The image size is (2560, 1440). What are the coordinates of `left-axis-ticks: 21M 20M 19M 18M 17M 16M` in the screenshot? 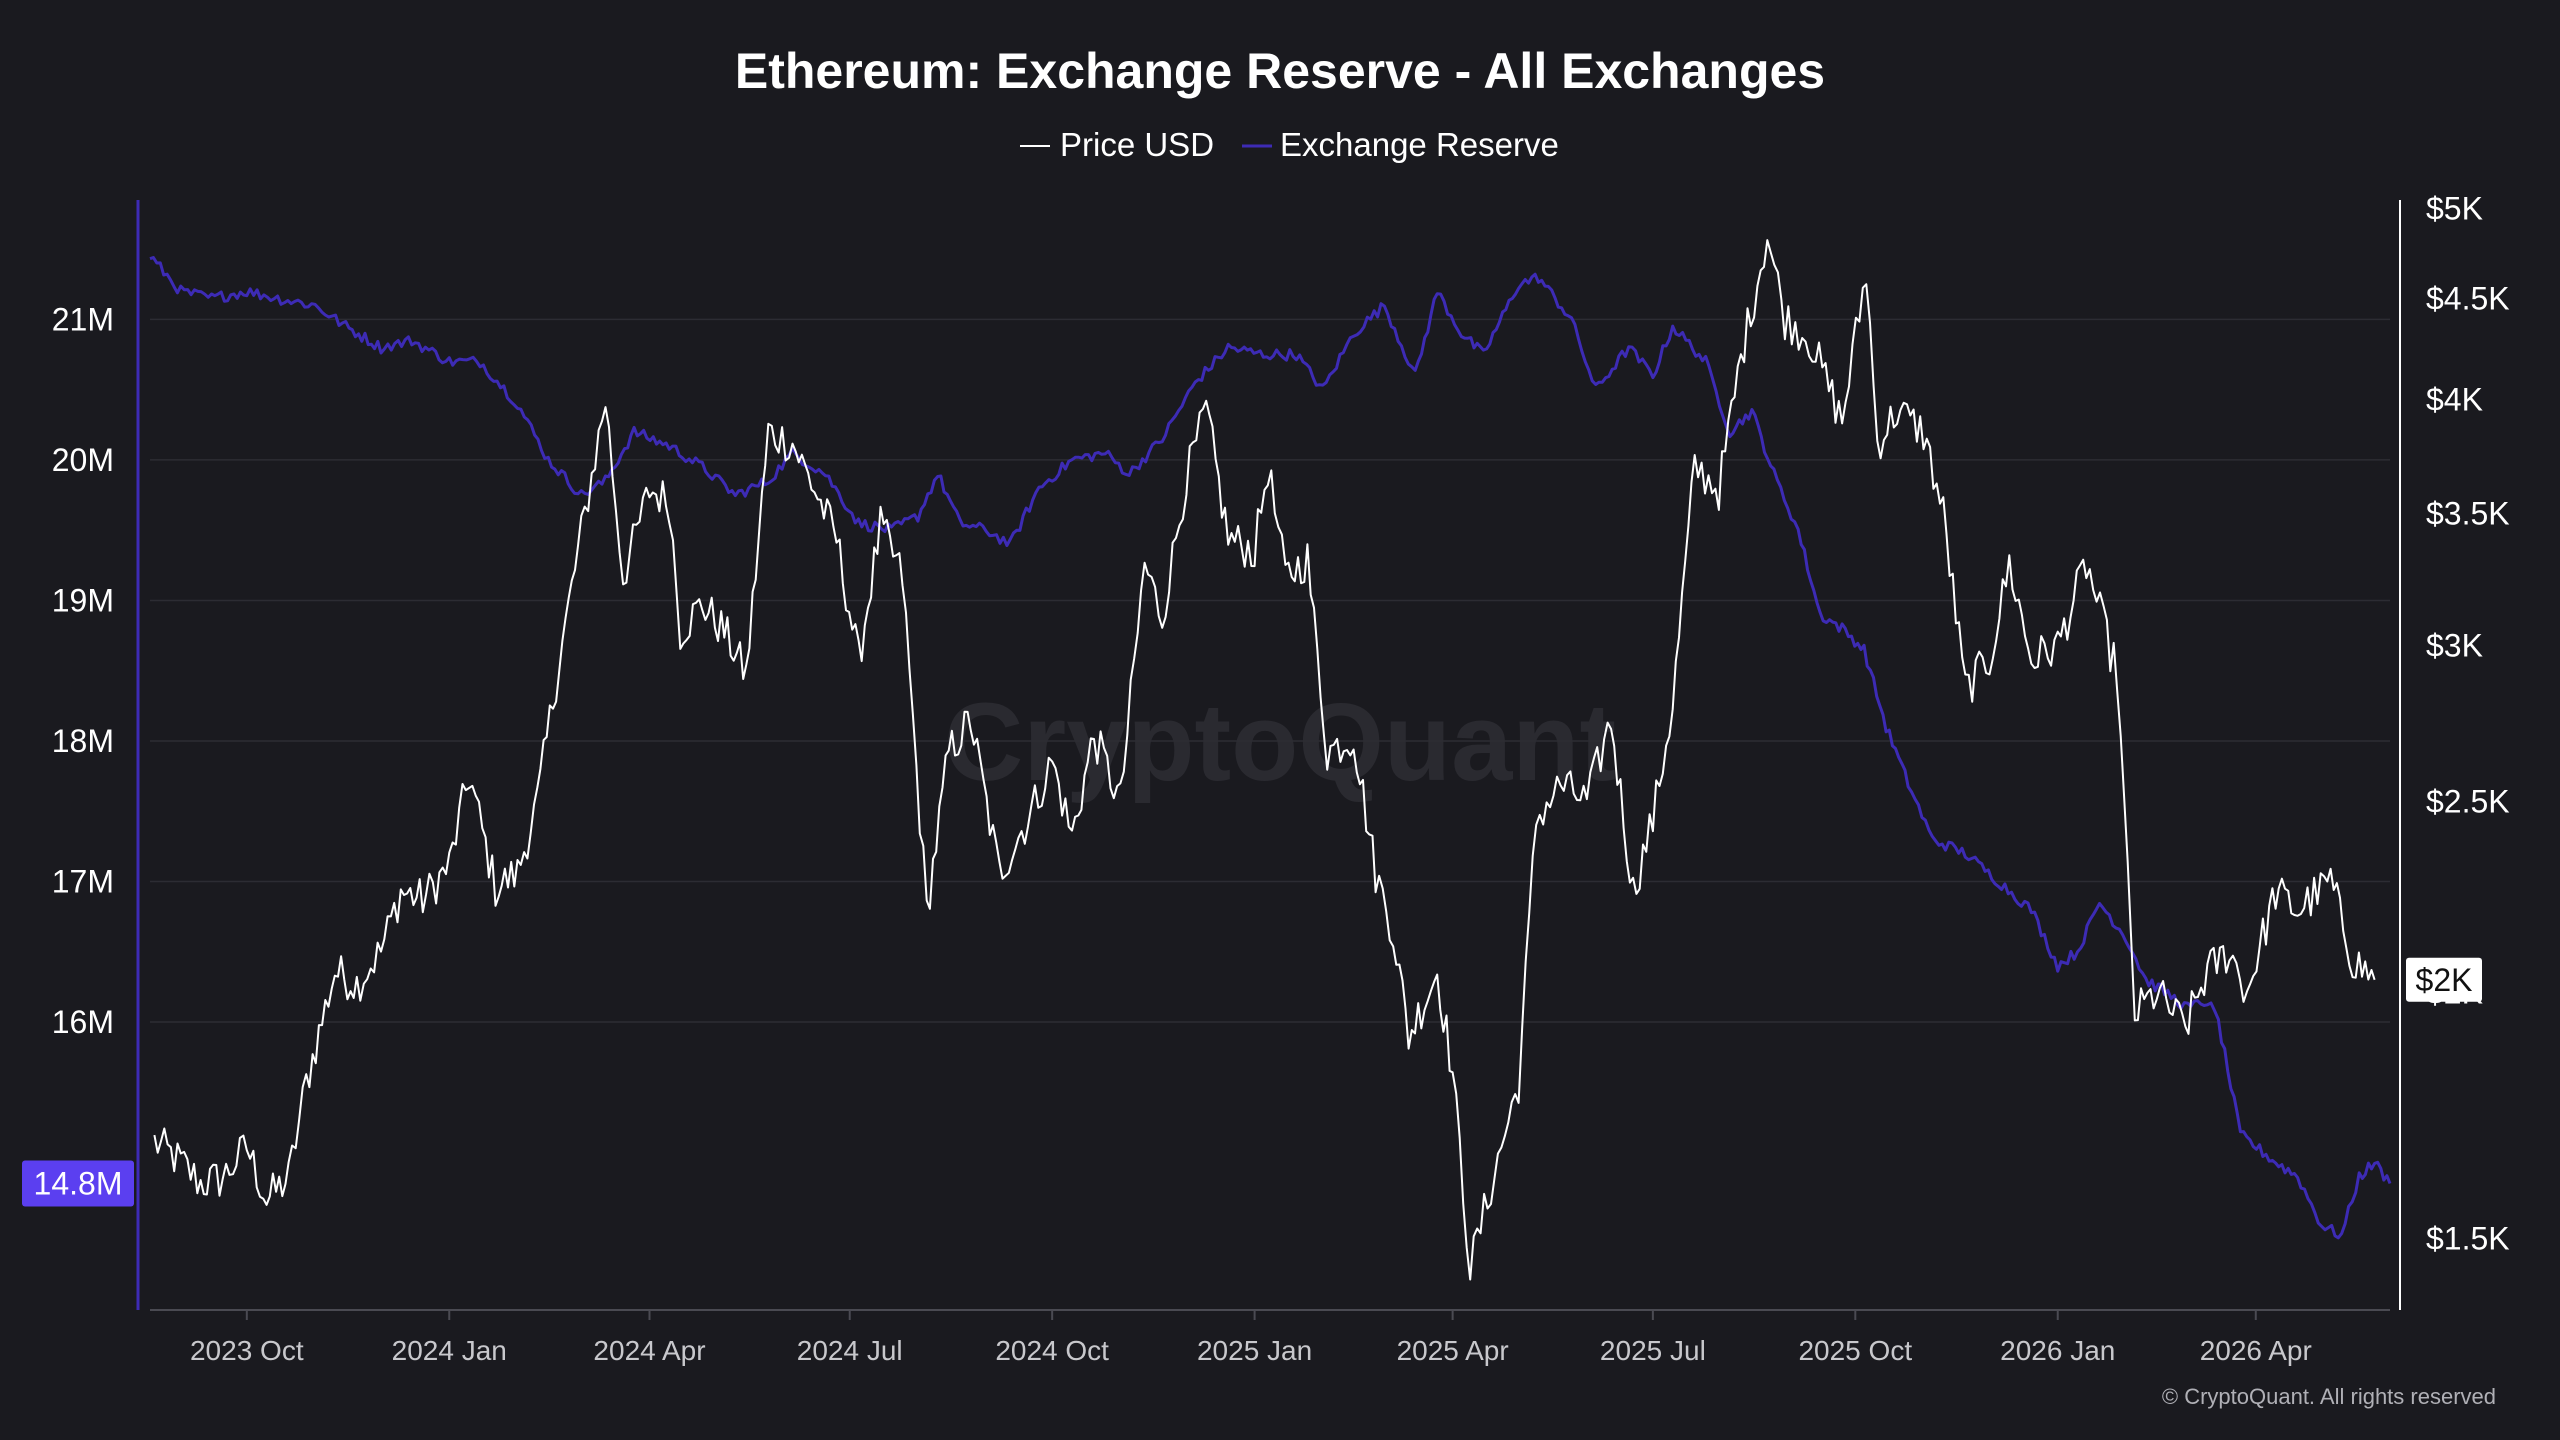 It's located at (83, 670).